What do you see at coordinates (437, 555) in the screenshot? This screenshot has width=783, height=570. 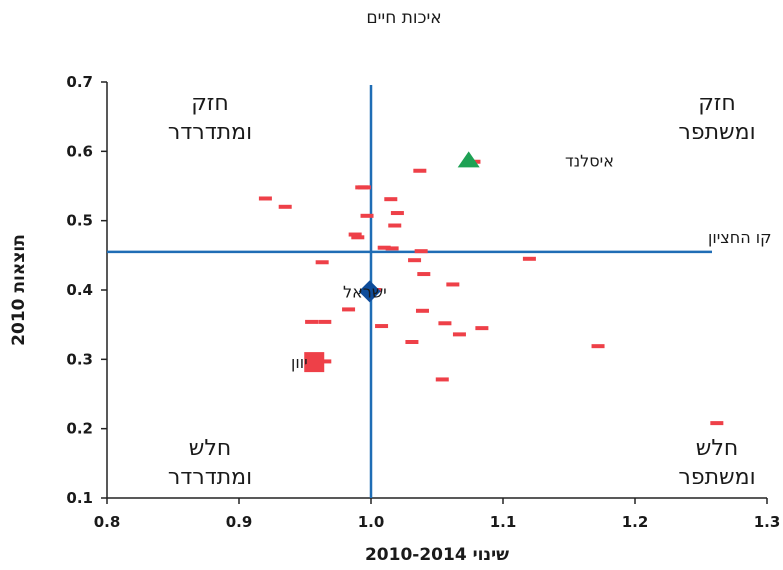 I see `x-axis-title: שינוי 2010-2014` at bounding box center [437, 555].